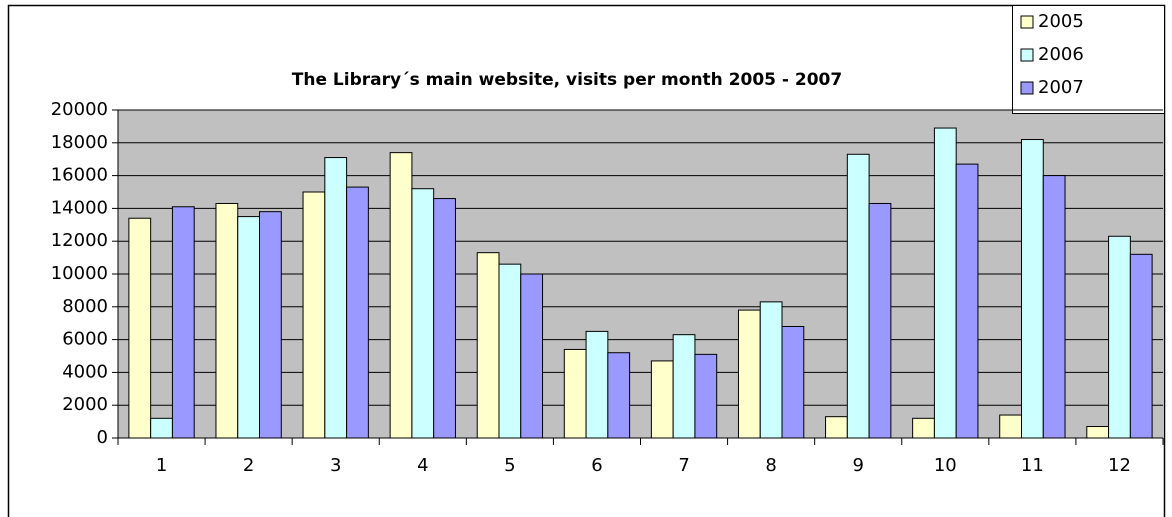  I want to click on x-tick-label: 10, so click(945, 465).